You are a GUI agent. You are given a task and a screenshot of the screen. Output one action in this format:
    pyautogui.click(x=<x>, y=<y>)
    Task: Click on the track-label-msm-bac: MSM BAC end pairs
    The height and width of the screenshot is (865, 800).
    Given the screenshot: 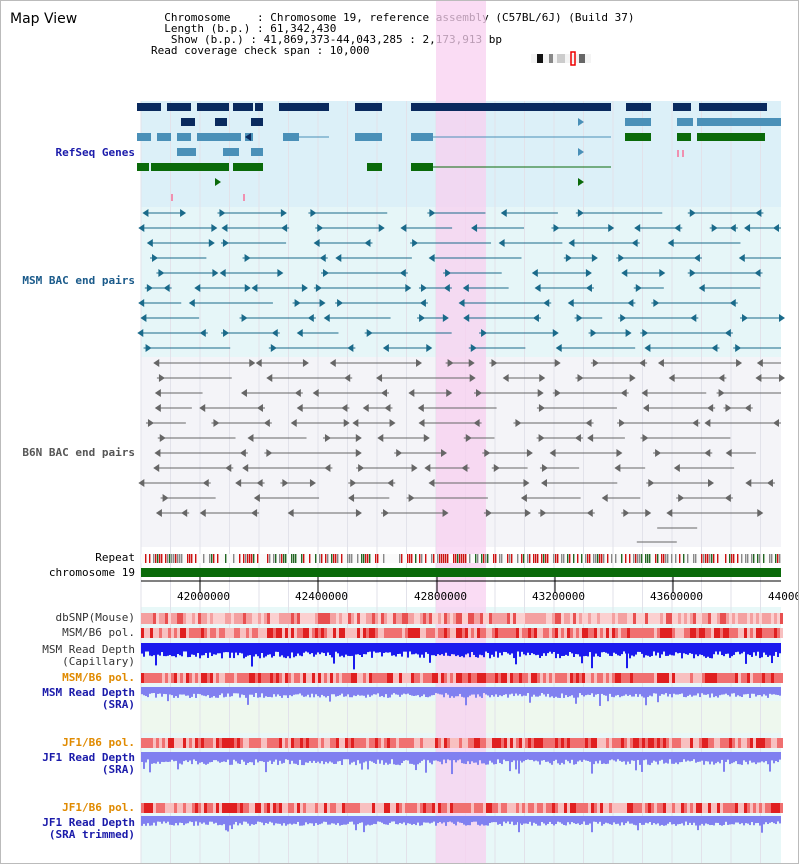 What is the action you would take?
    pyautogui.click(x=78, y=280)
    